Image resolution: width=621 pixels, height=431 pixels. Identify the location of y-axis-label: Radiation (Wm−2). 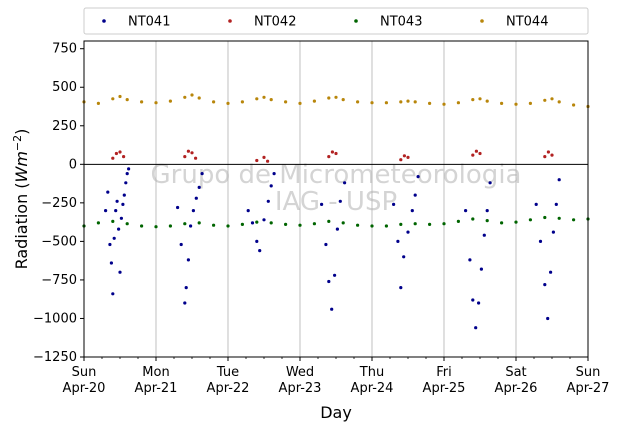
(21, 199).